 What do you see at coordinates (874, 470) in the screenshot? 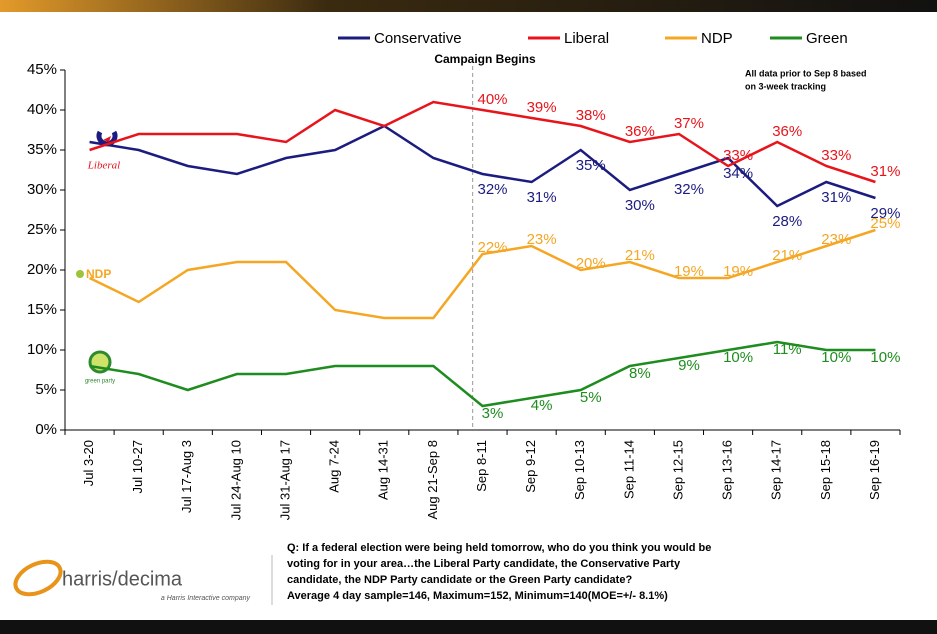
I see `x-tick-label: Sep 16-19` at bounding box center [874, 470].